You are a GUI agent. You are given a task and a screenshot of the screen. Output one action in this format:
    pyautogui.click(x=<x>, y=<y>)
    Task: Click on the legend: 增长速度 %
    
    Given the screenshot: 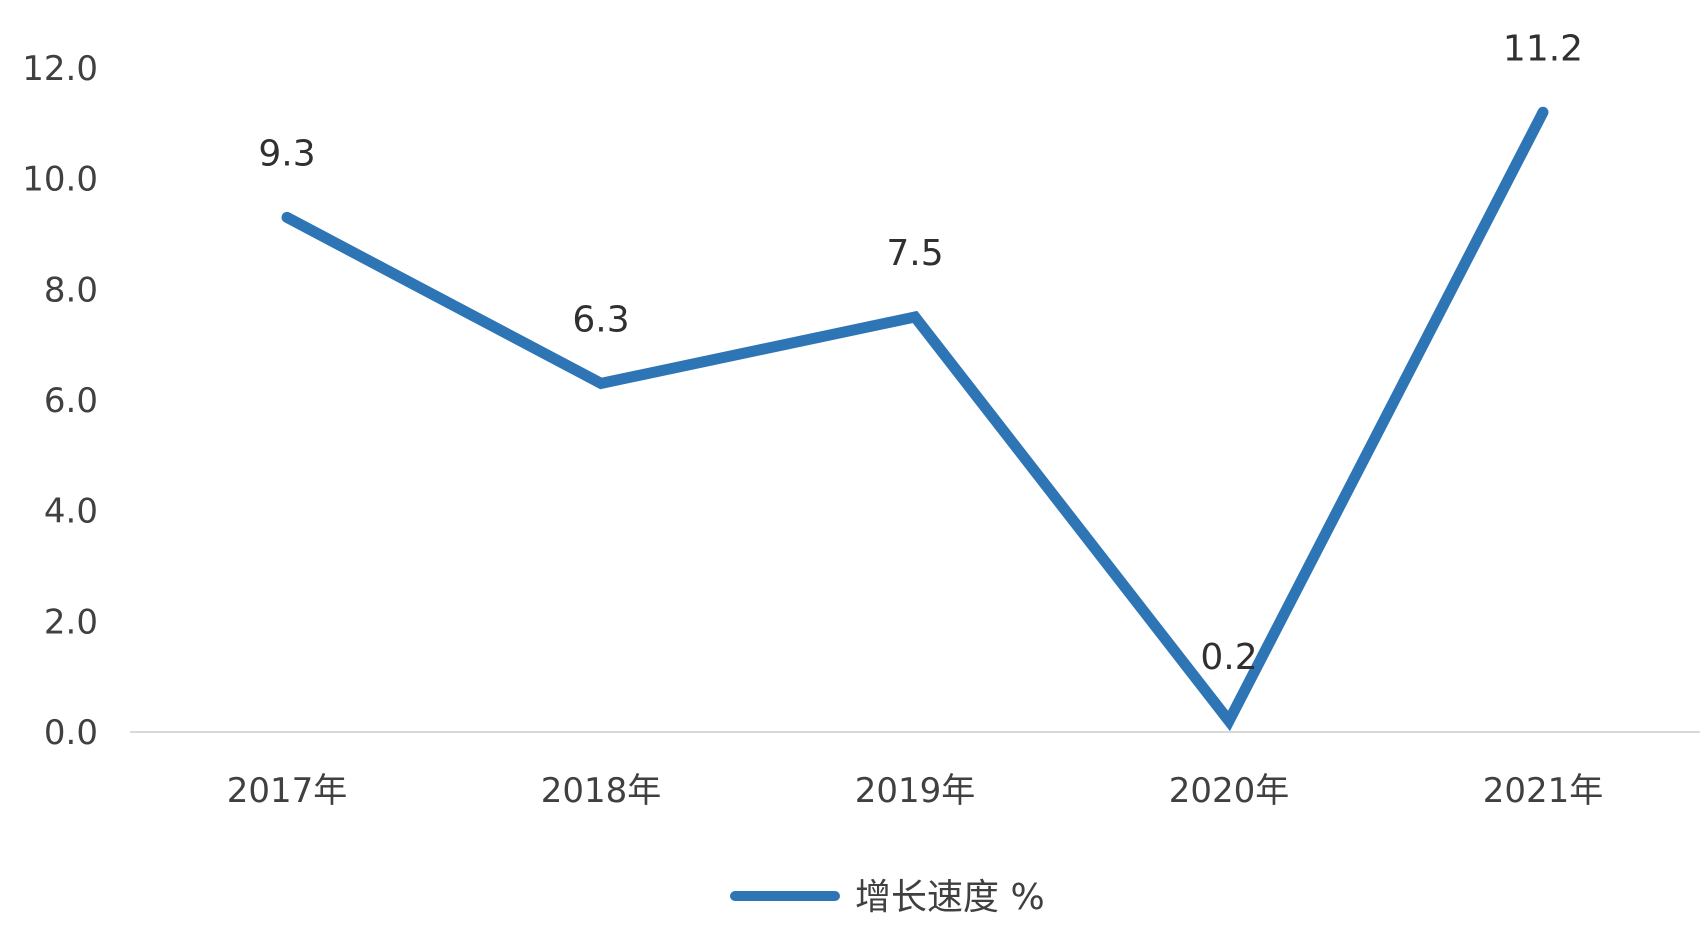 What is the action you would take?
    pyautogui.click(x=887, y=897)
    